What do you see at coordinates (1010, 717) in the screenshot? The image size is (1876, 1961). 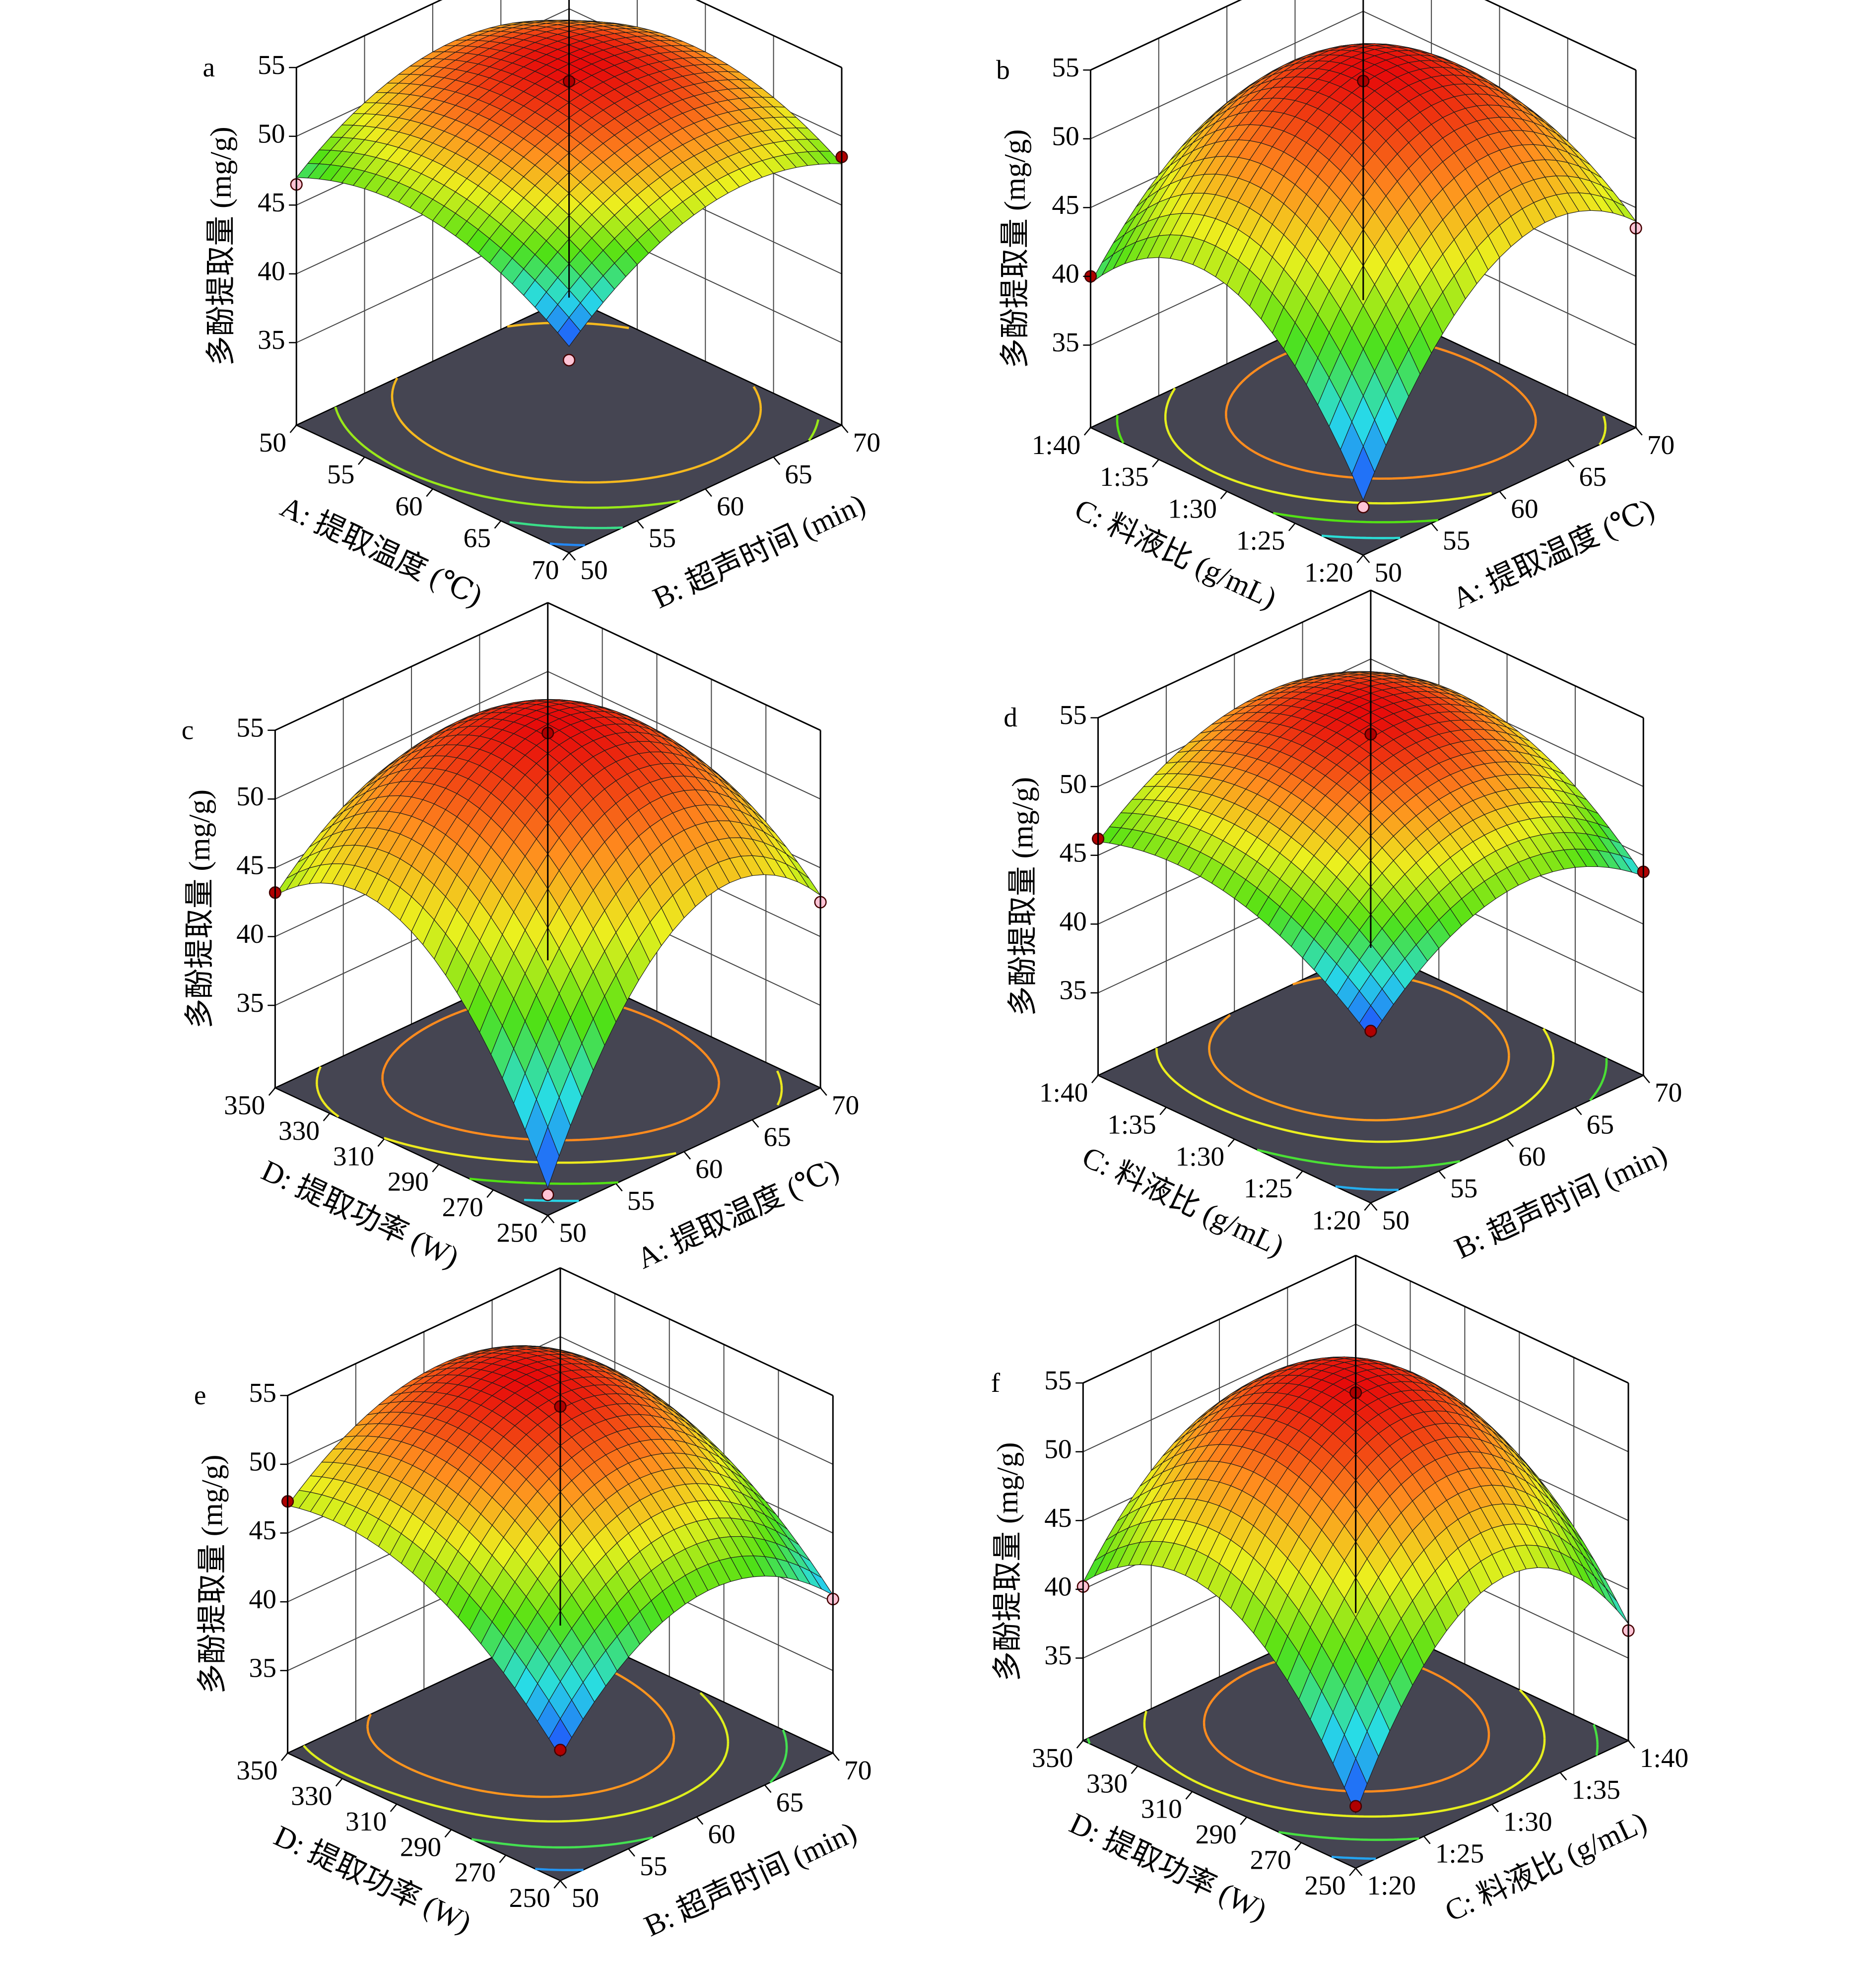 I see `panel-letter: d` at bounding box center [1010, 717].